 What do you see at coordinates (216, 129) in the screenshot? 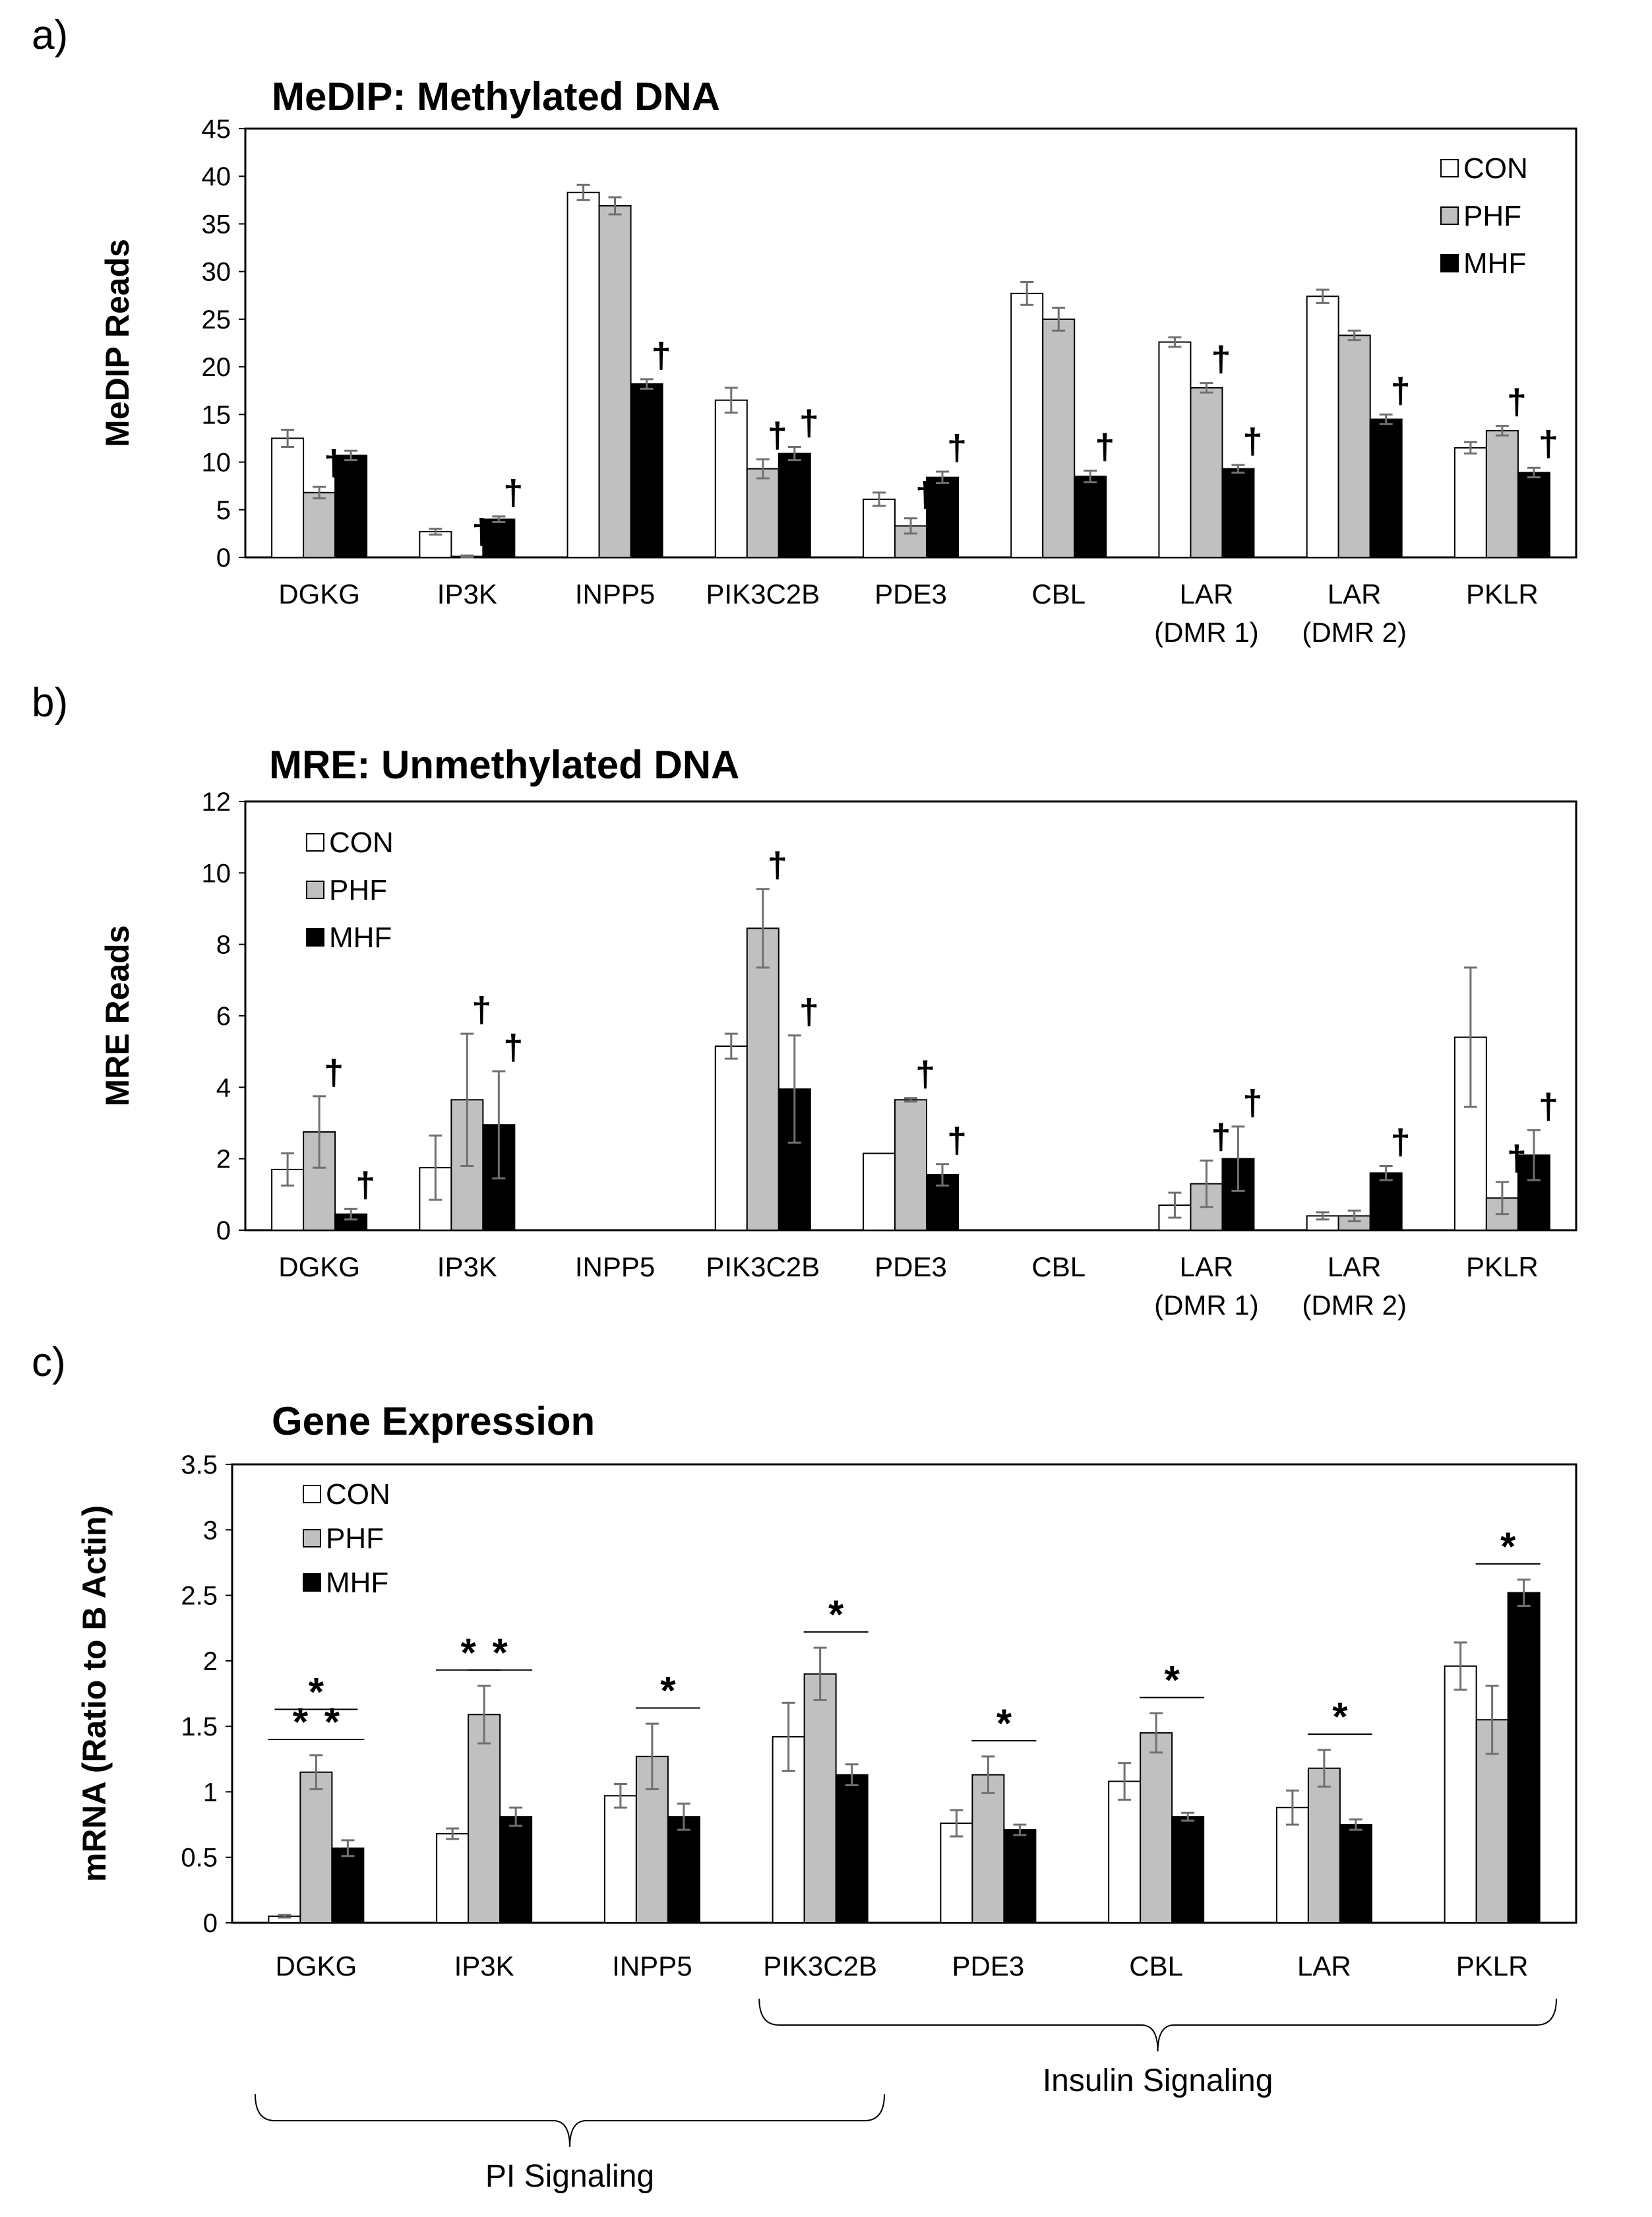
I see `y-tick-label: 45` at bounding box center [216, 129].